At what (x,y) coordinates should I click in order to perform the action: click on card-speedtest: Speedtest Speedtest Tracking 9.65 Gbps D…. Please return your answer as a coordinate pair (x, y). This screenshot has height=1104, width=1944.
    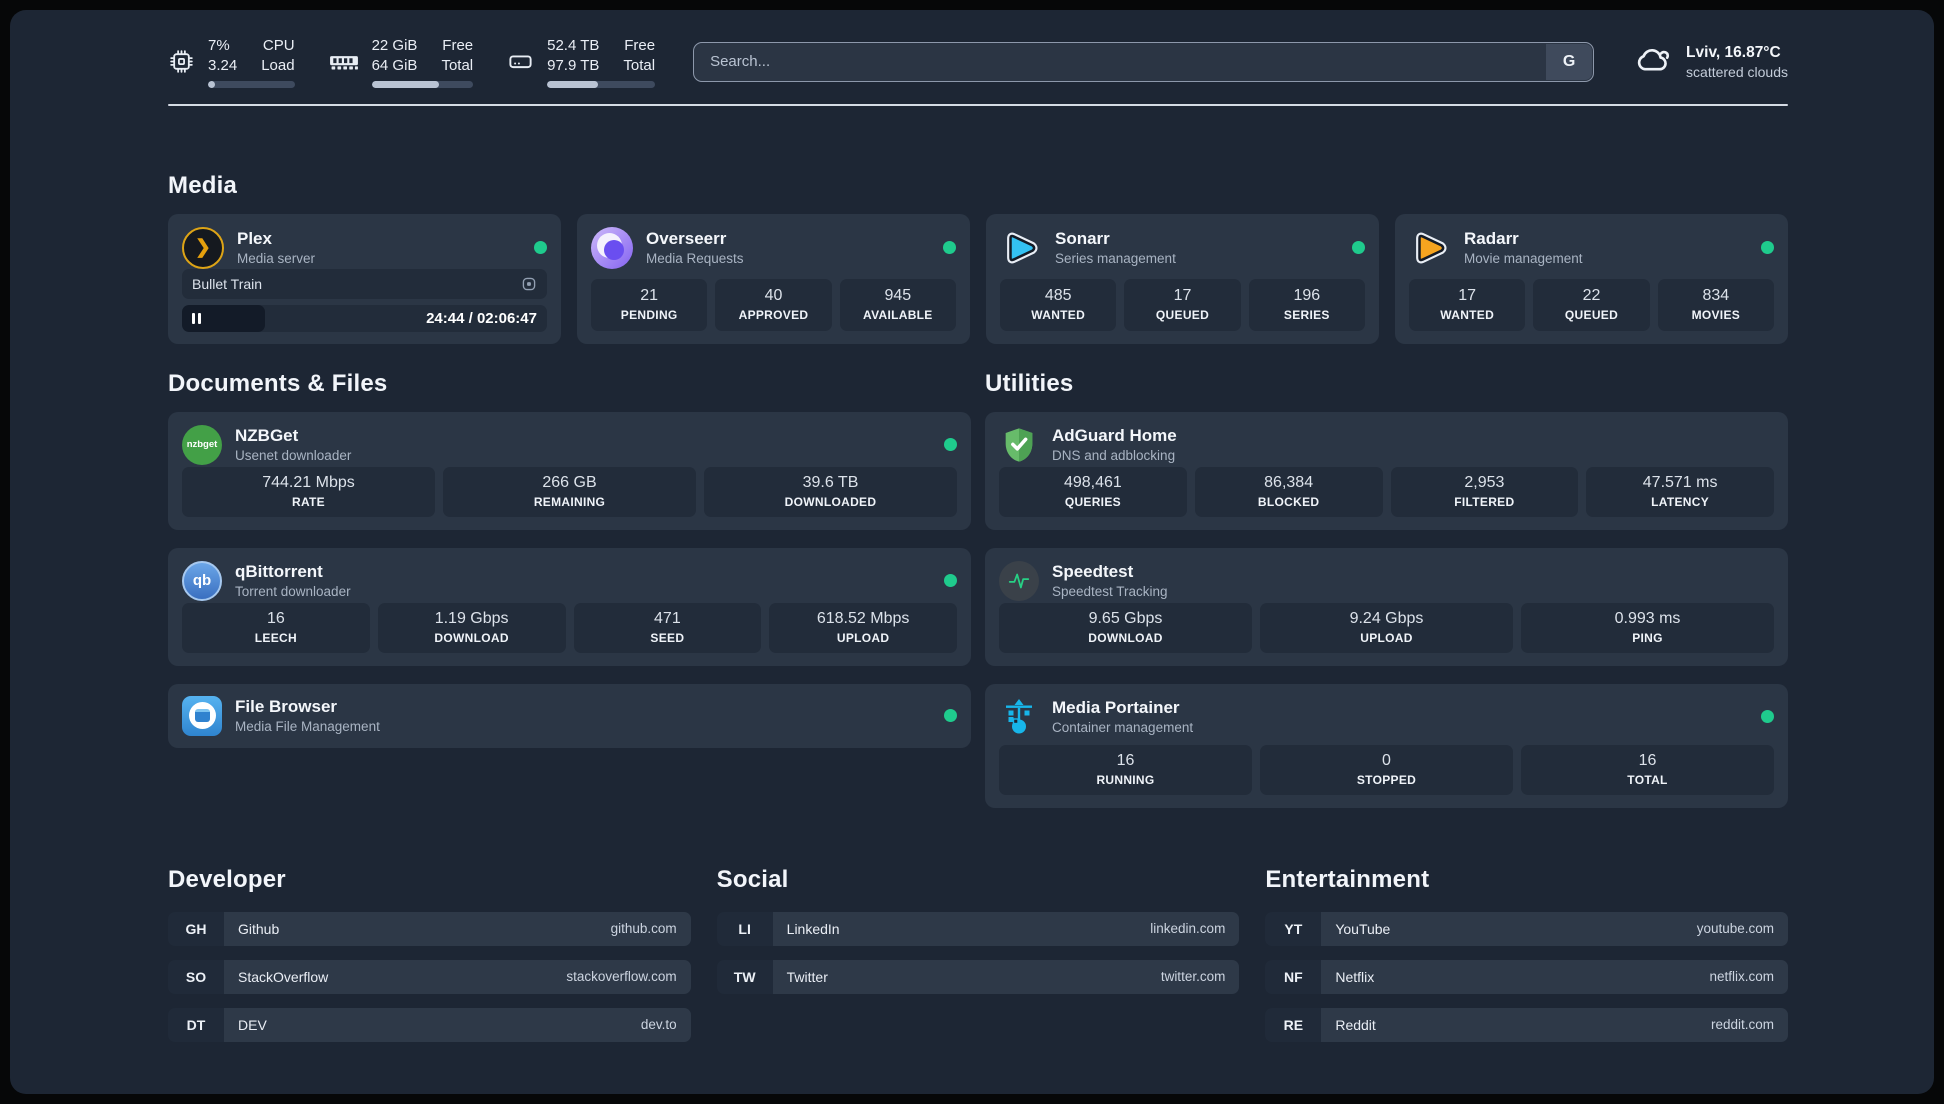
    Looking at the image, I should click on (1386, 606).